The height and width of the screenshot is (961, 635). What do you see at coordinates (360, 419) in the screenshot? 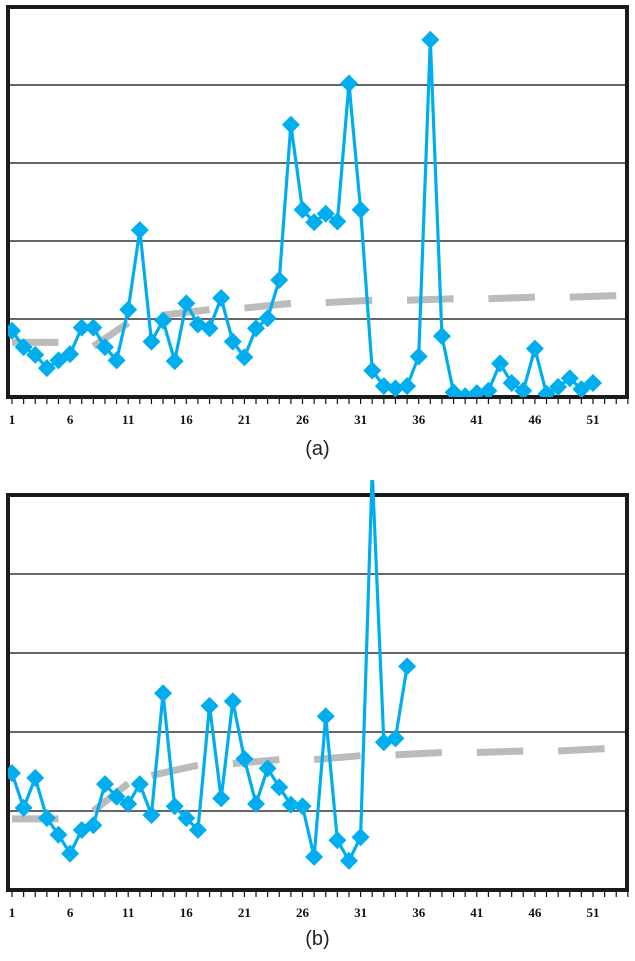
I see `svg-text: 31` at bounding box center [360, 419].